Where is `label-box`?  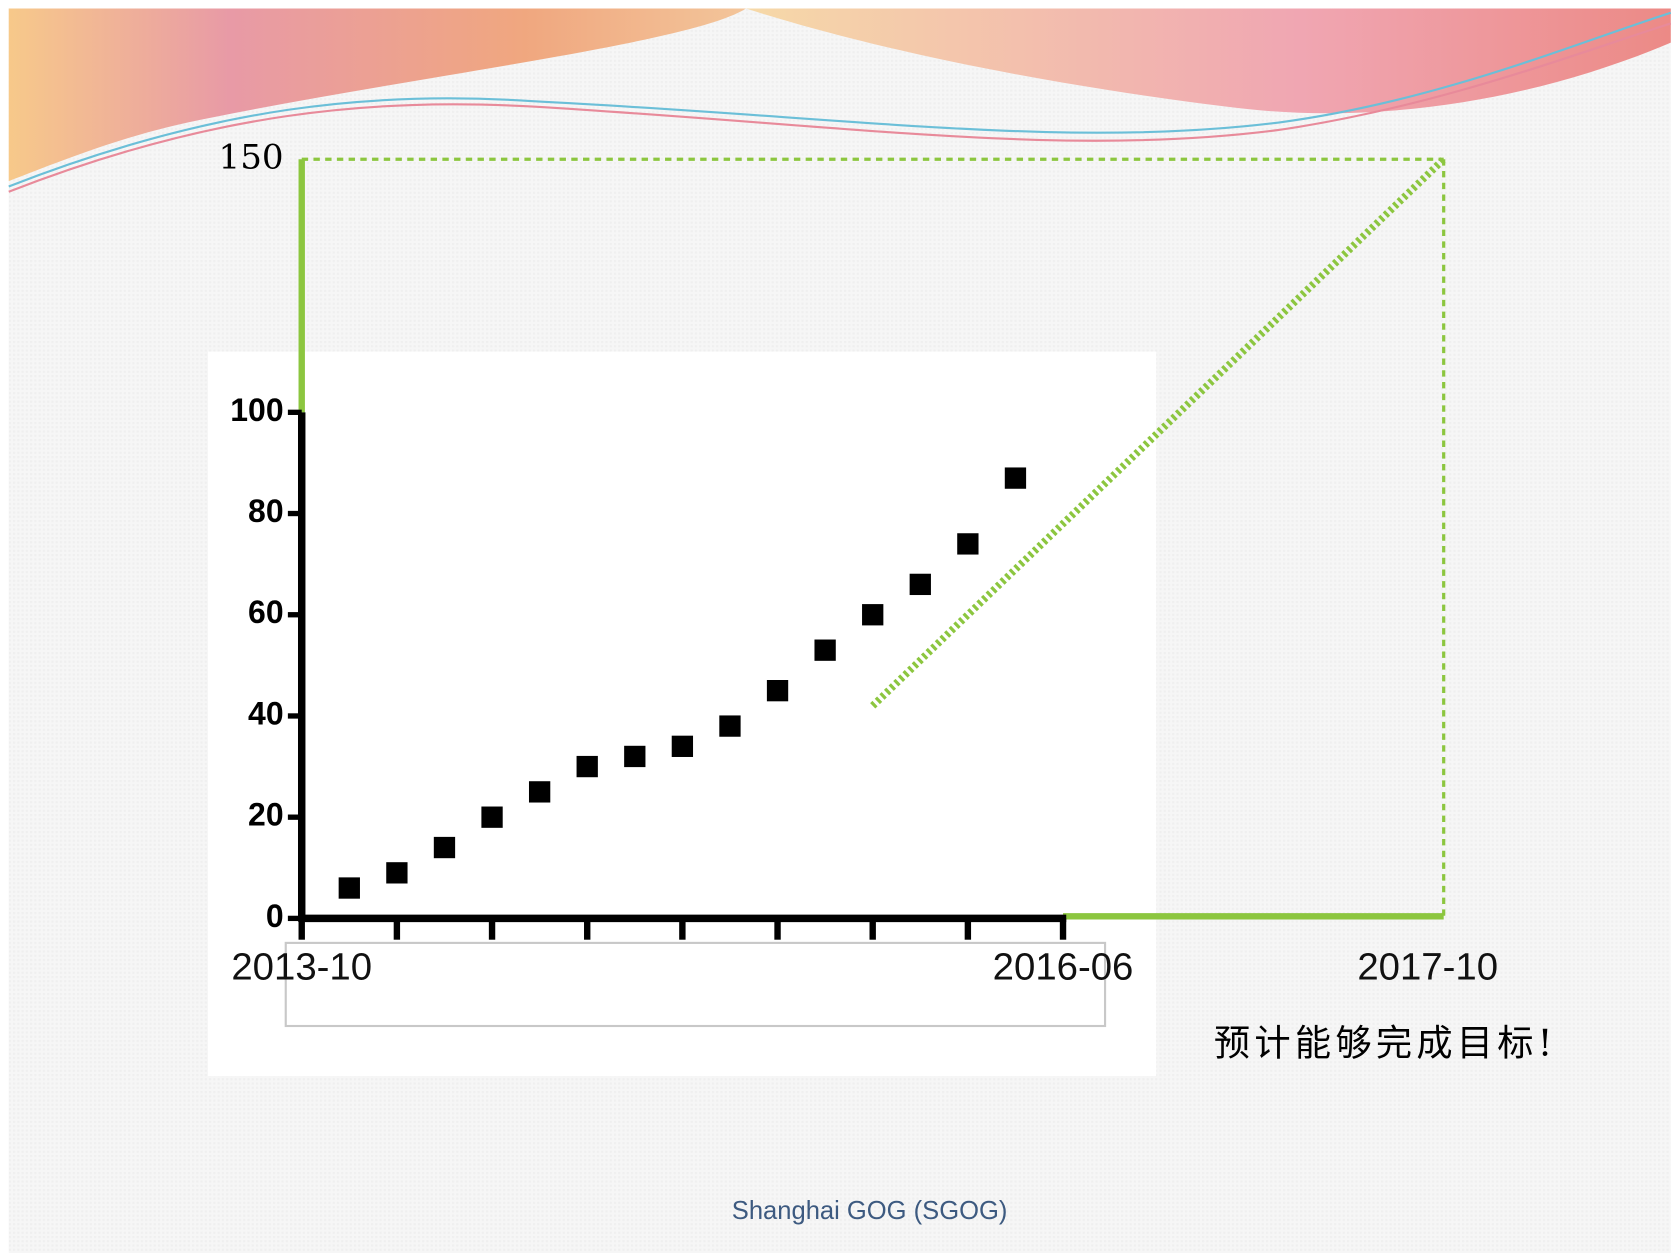 label-box is located at coordinates (695, 984).